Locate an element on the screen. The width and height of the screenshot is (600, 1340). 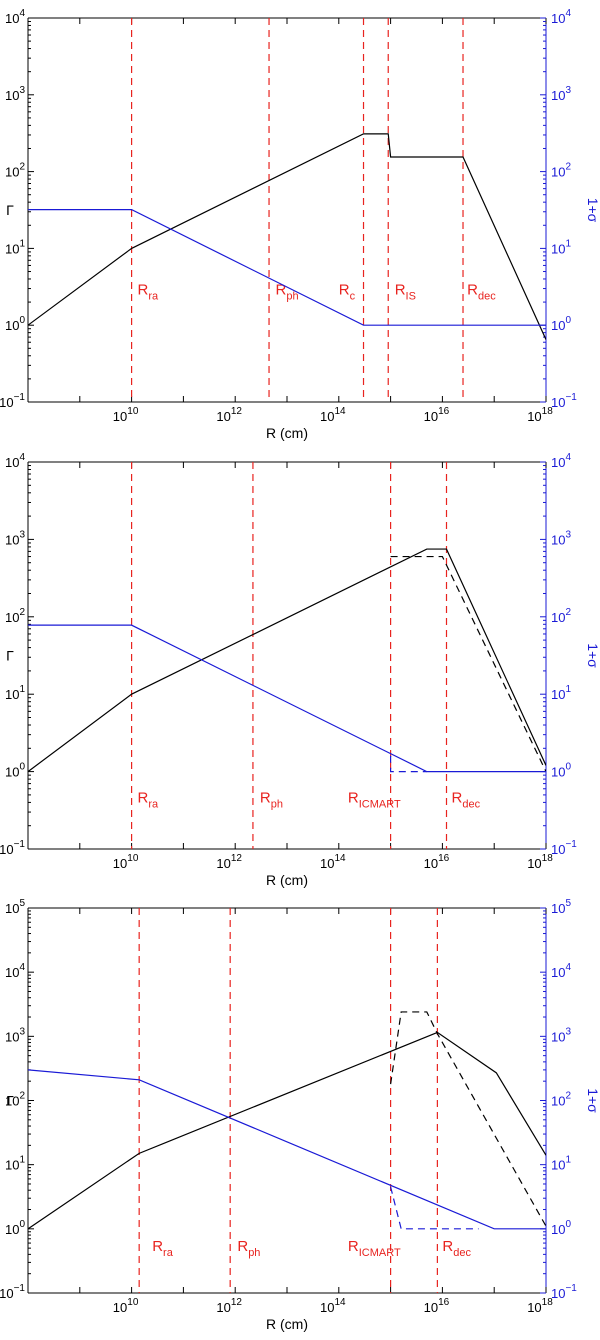
radius-marker-label: RIS is located at coordinates (405, 292).